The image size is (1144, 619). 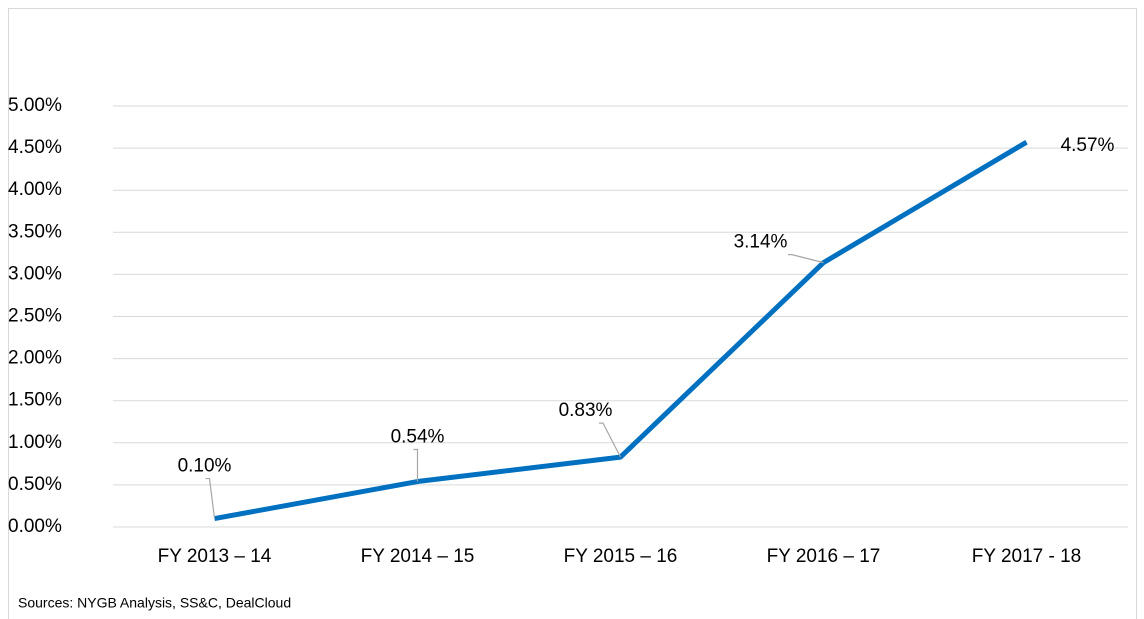 What do you see at coordinates (35, 147) in the screenshot?
I see `y-tick-label: 4.50%` at bounding box center [35, 147].